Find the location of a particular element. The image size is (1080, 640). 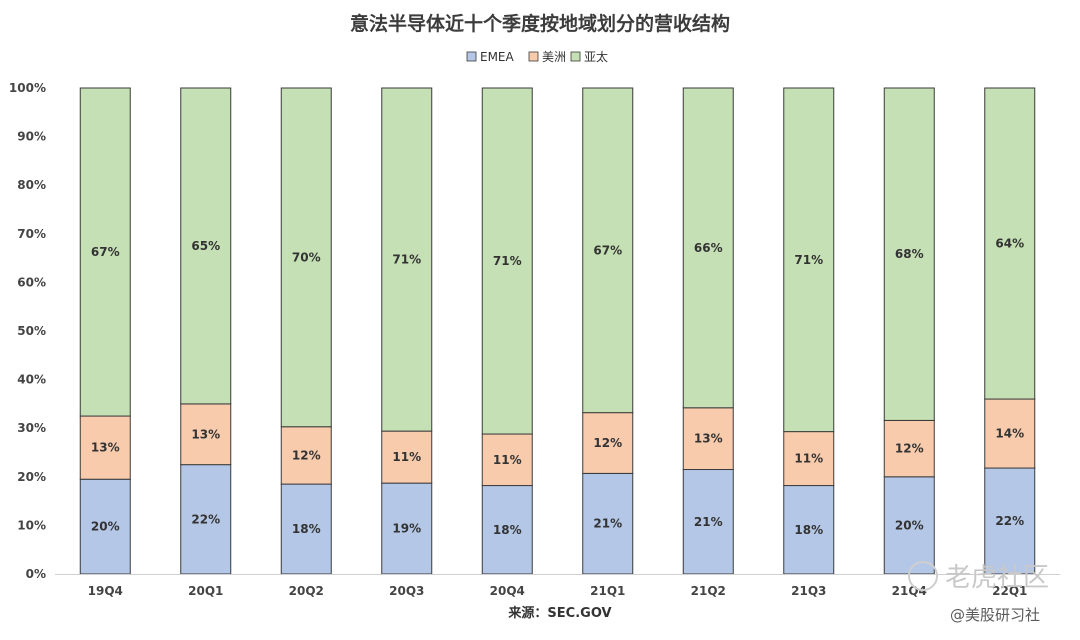

bar-segment-21Q3-美洲 is located at coordinates (809, 459).